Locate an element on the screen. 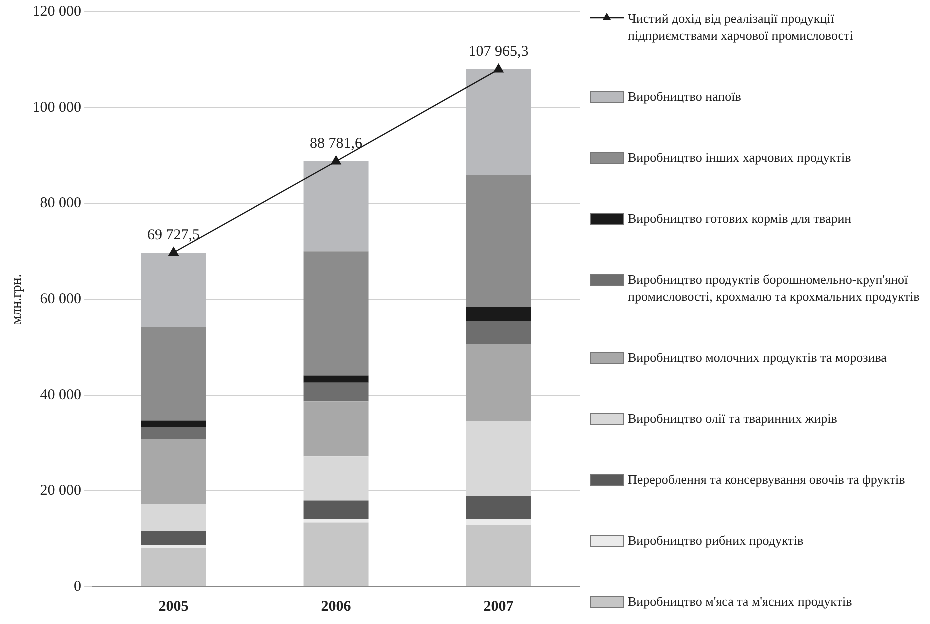 Image resolution: width=930 pixels, height=624 pixels. data-label: 107 965,3 is located at coordinates (498, 52).